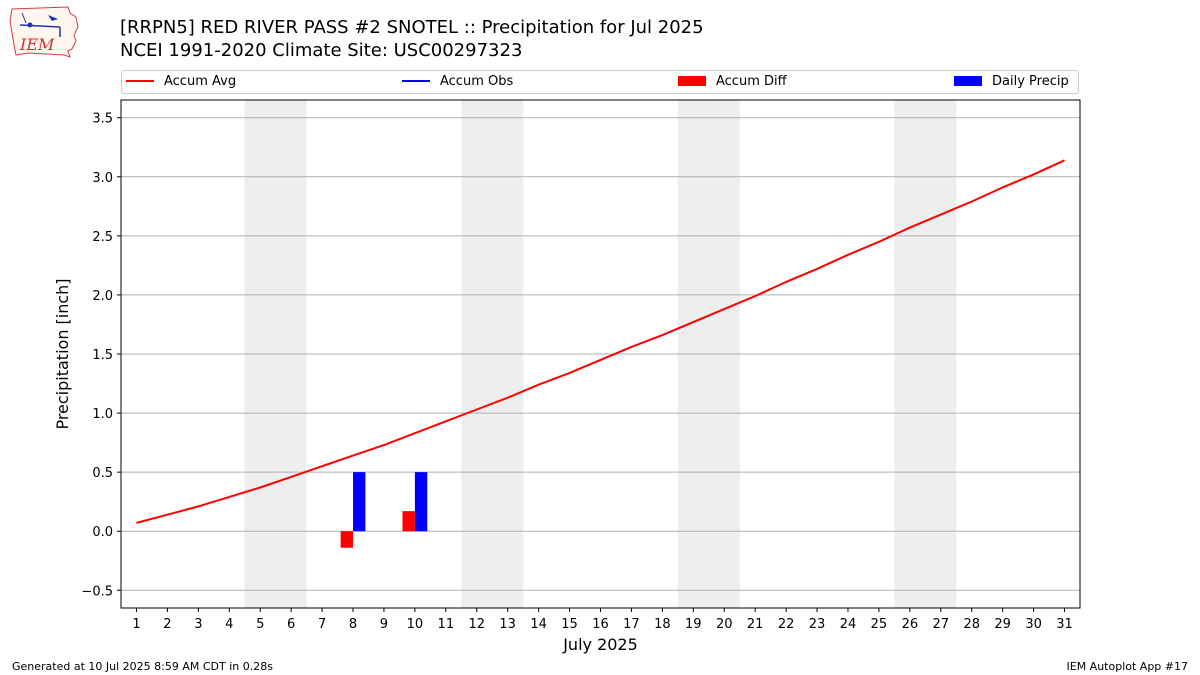  Describe the element at coordinates (1030, 81) in the screenshot. I see `legend-label-daily-precip: Daily Precip` at that location.